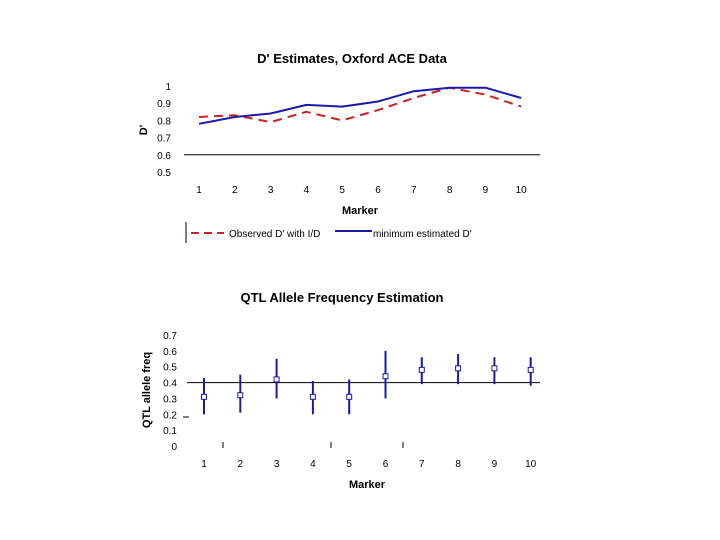 The image size is (720, 540). I want to click on chart1-x-tick-label: 9, so click(486, 190).